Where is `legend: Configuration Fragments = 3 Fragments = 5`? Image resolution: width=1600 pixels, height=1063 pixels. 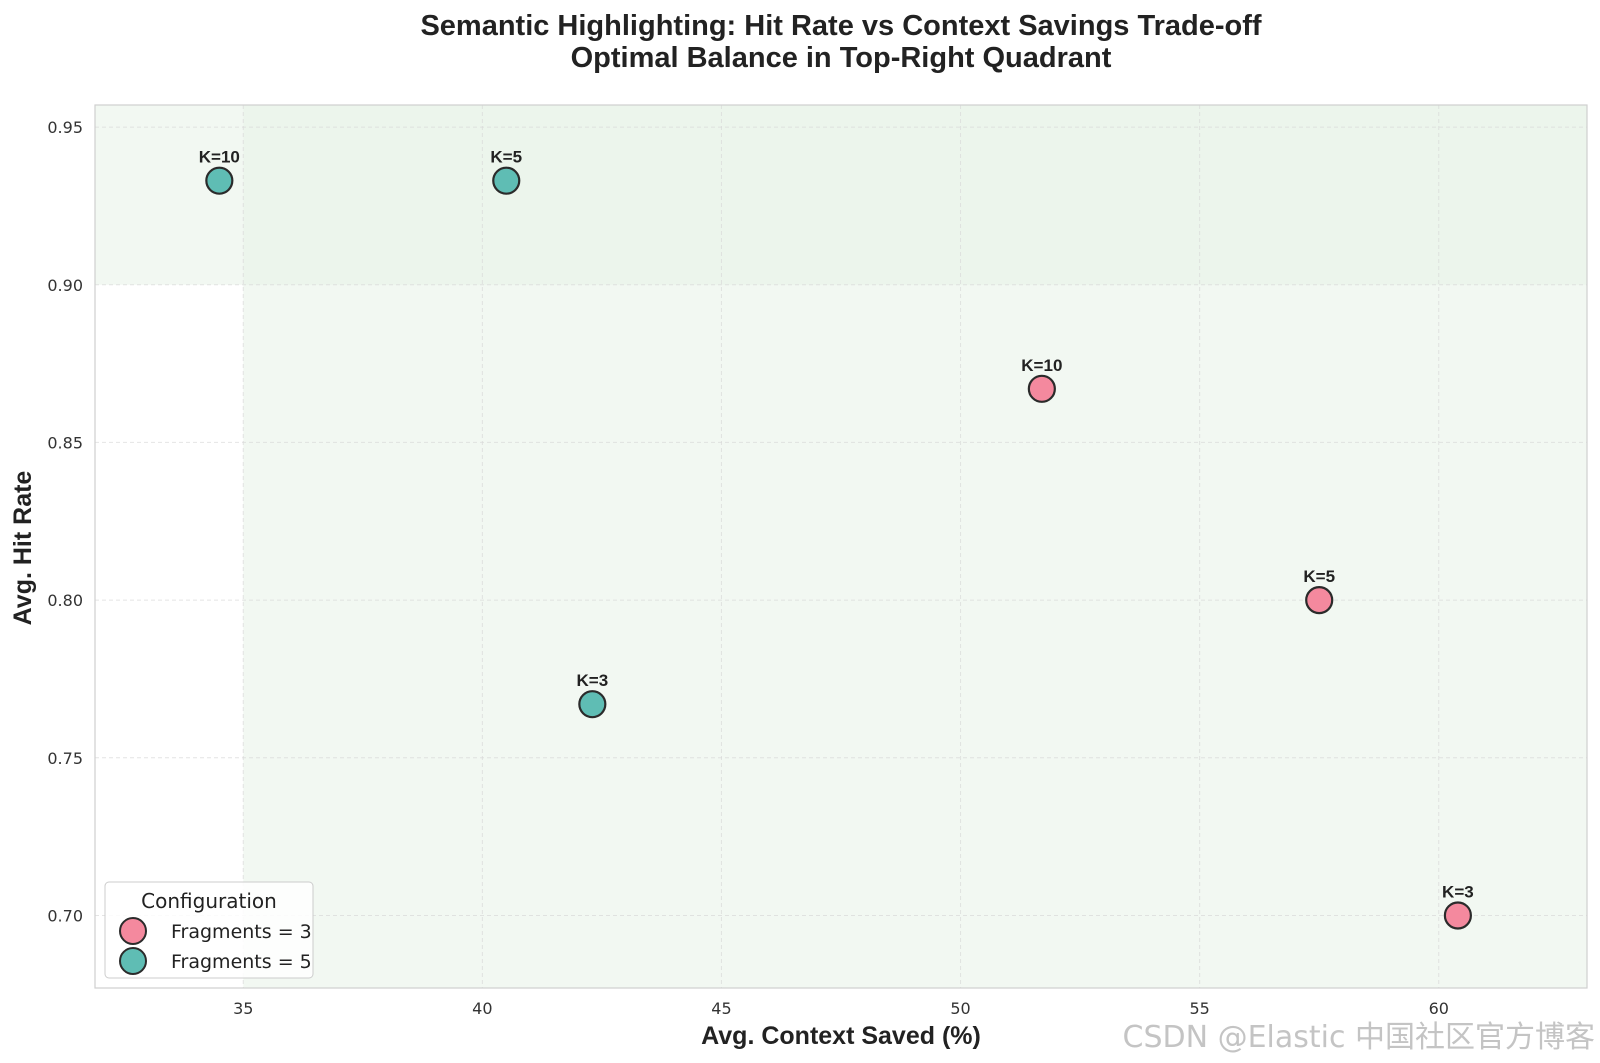
legend: Configuration Fragments = 3 Fragments = 5 is located at coordinates (209, 930).